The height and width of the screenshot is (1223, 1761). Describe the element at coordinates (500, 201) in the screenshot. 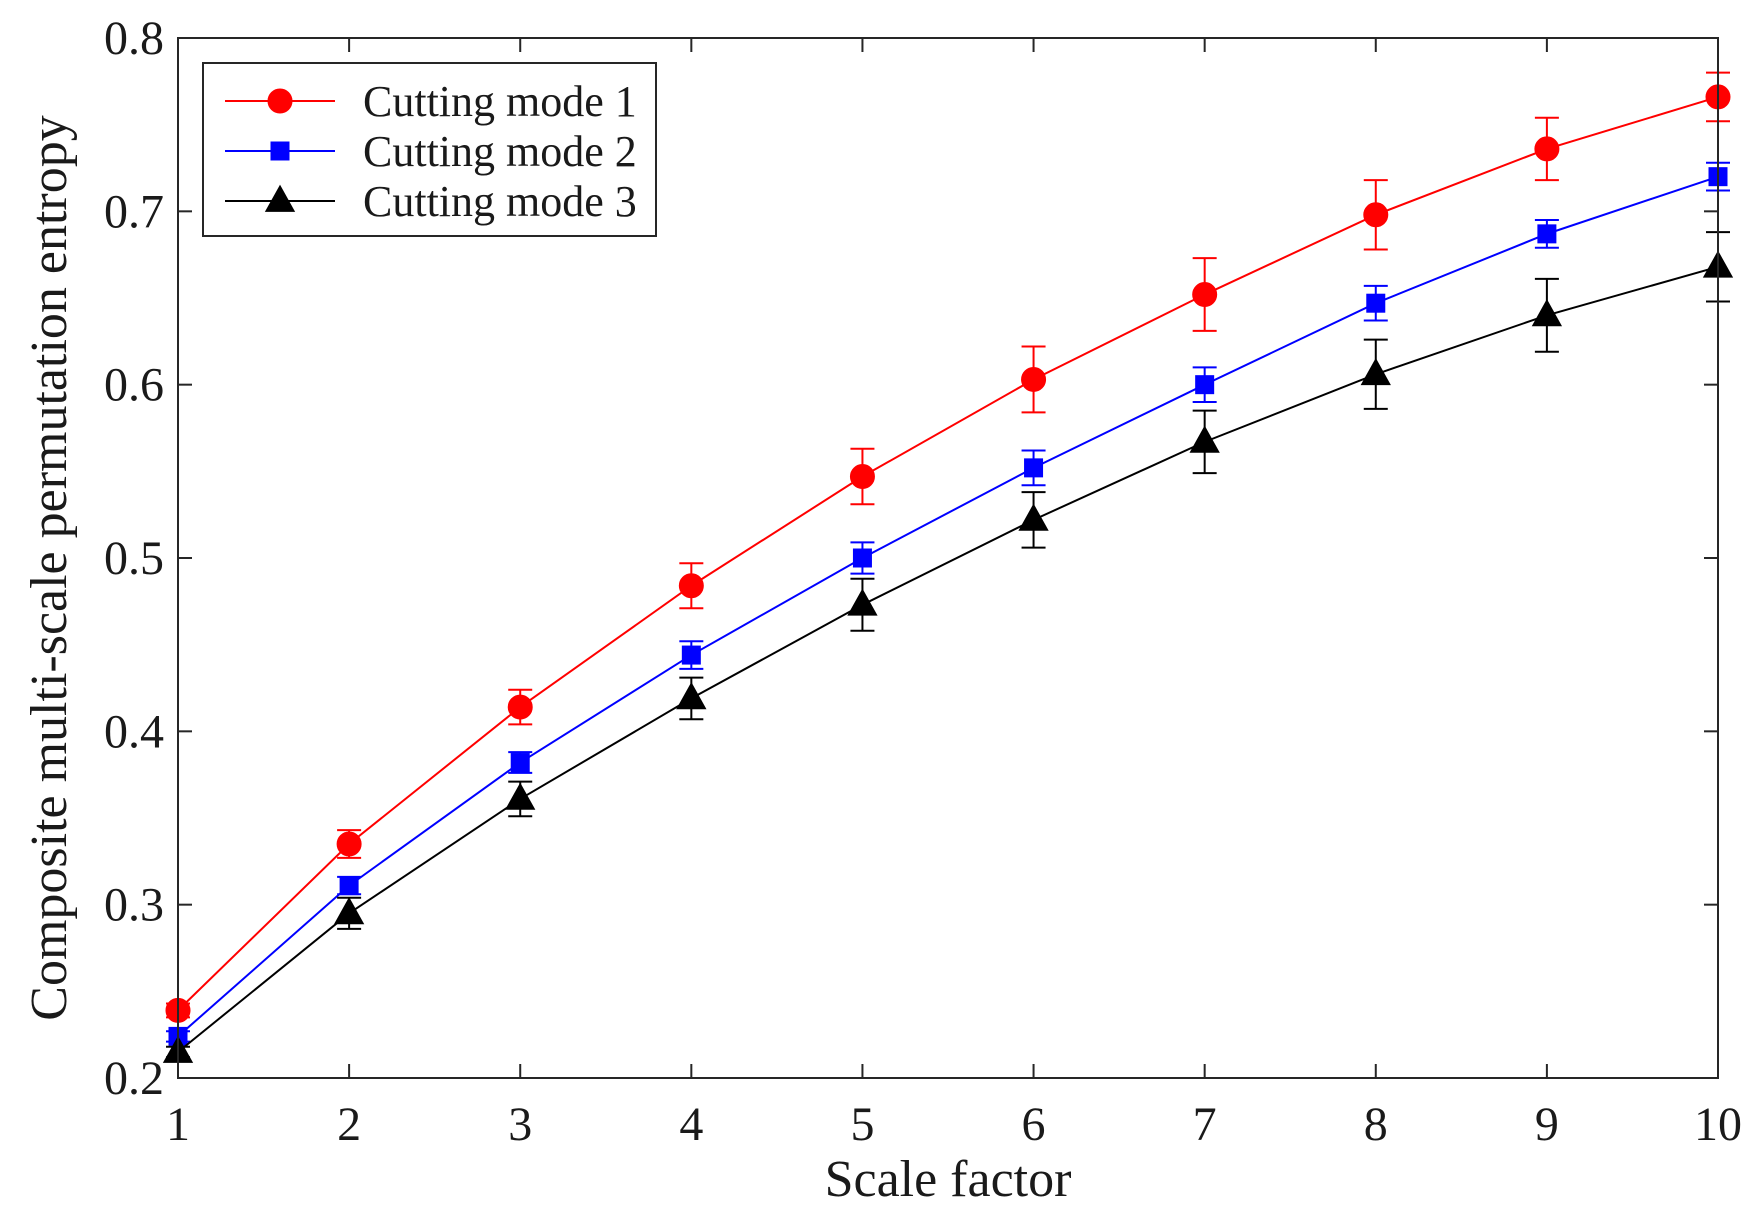

I see `legend-label: Cutting mode 3` at that location.